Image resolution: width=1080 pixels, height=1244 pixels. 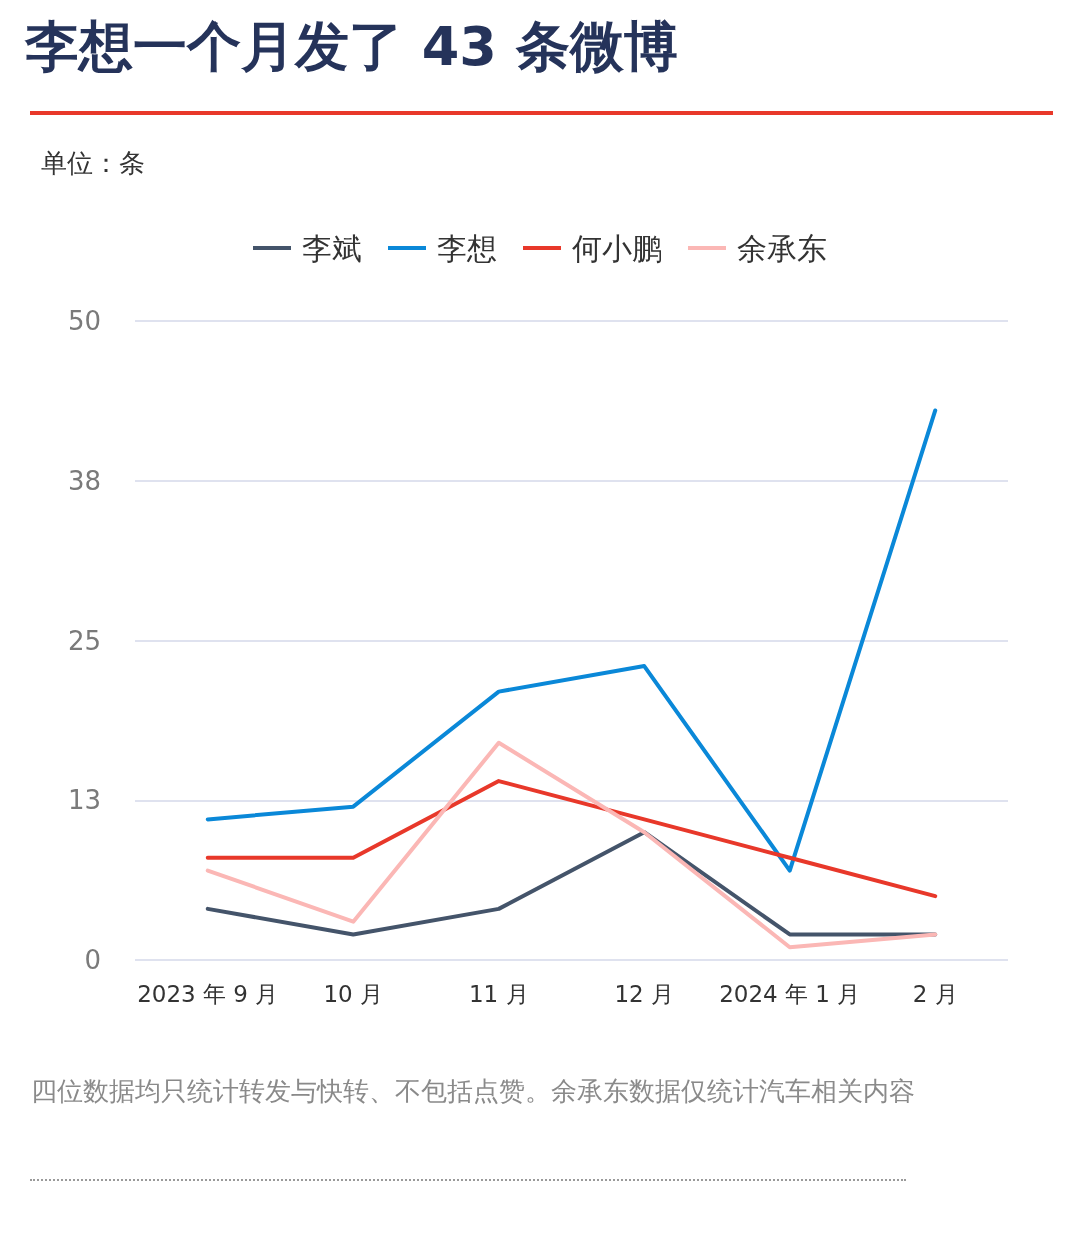 What do you see at coordinates (84, 800) in the screenshot?
I see `y-tick-label: 13` at bounding box center [84, 800].